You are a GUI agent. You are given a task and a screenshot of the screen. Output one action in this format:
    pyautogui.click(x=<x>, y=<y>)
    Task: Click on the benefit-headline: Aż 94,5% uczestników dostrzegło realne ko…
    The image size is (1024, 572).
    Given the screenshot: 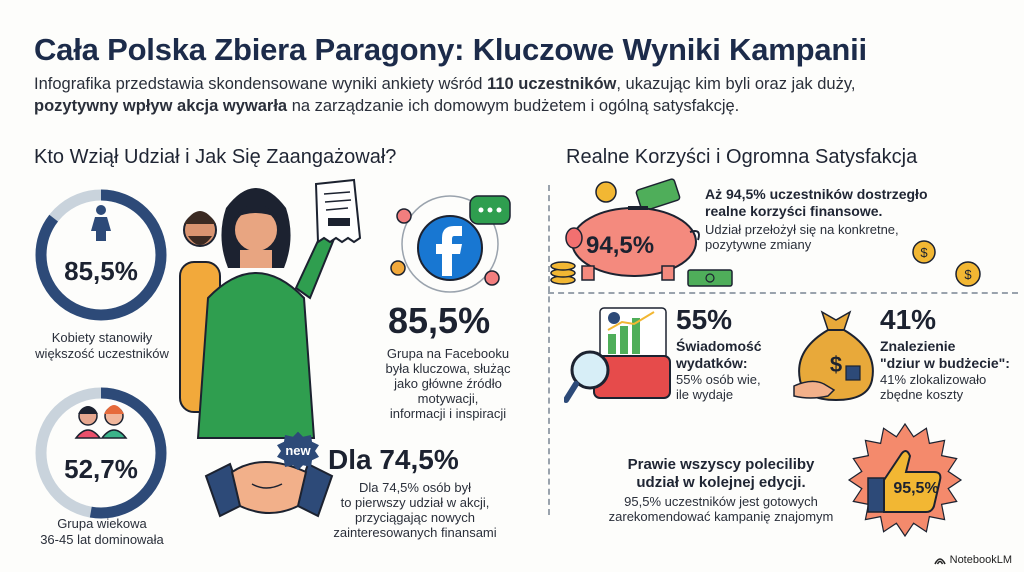 What is the action you would take?
    pyautogui.click(x=816, y=202)
    